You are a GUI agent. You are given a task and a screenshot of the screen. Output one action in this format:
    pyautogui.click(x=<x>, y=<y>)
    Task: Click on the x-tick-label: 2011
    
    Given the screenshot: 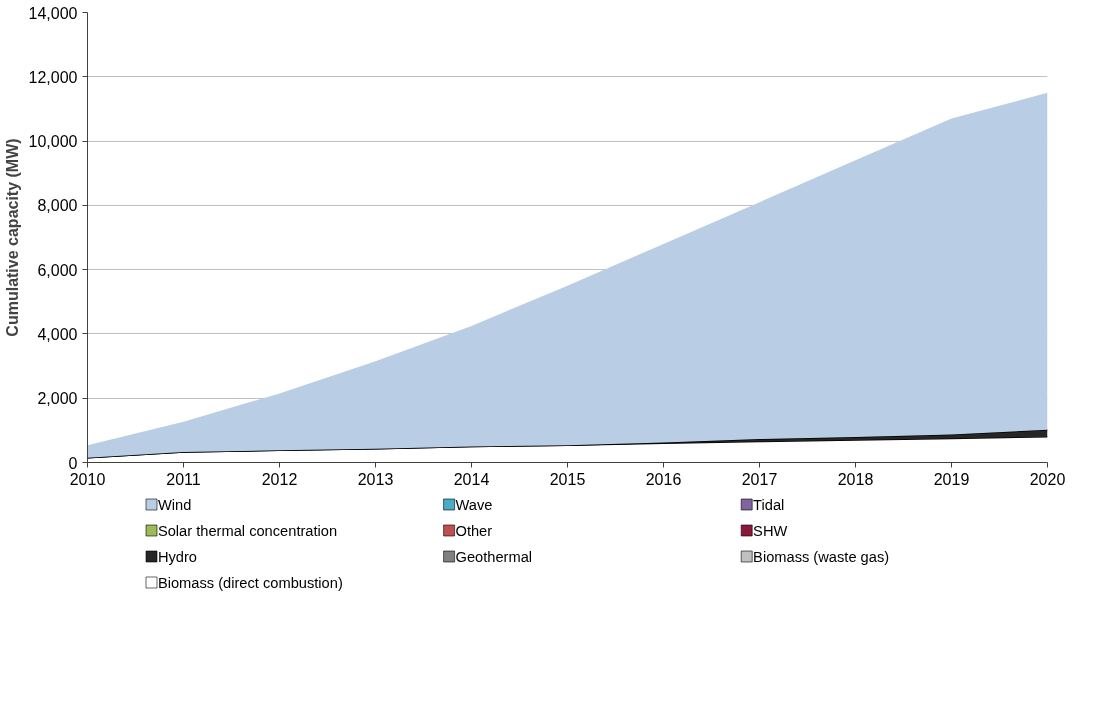 What is the action you would take?
    pyautogui.click(x=183, y=479)
    